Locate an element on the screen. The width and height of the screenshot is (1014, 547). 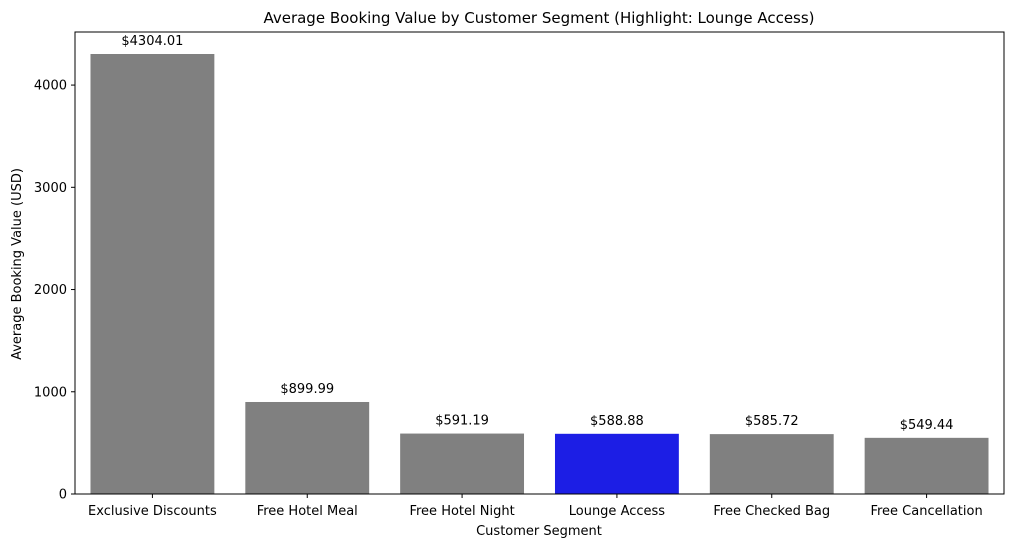
x-tick-label: Free Hotel Night is located at coordinates (461, 511).